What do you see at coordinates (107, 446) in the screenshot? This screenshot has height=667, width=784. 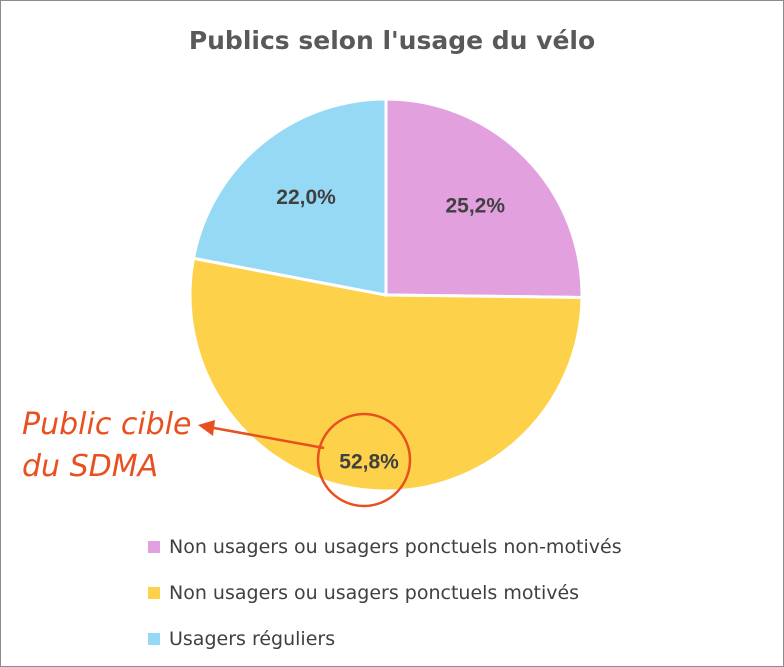 I see `annotation-text: Public cible du SDMA` at bounding box center [107, 446].